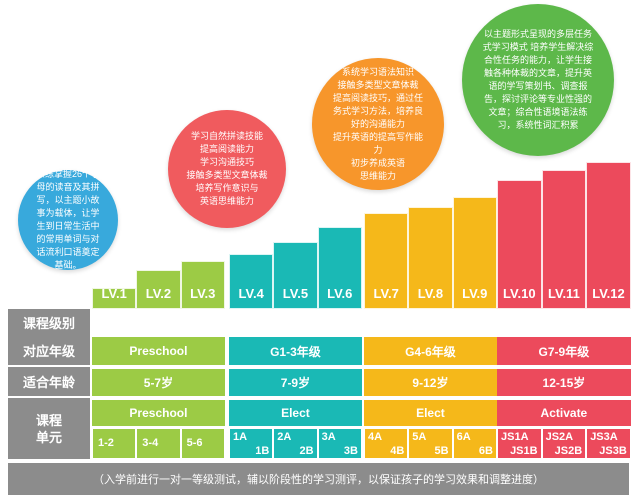  Describe the element at coordinates (262, 451) in the screenshot. I see `unit-bottom-label: 1B` at that location.